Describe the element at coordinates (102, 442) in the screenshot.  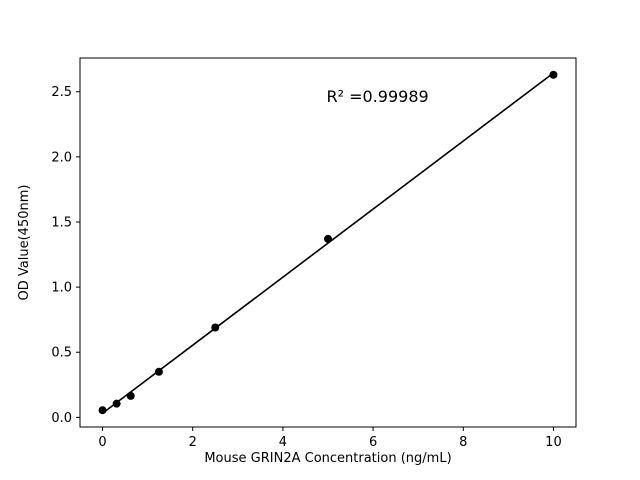
I see `x-axis-tick-label: 0` at that location.